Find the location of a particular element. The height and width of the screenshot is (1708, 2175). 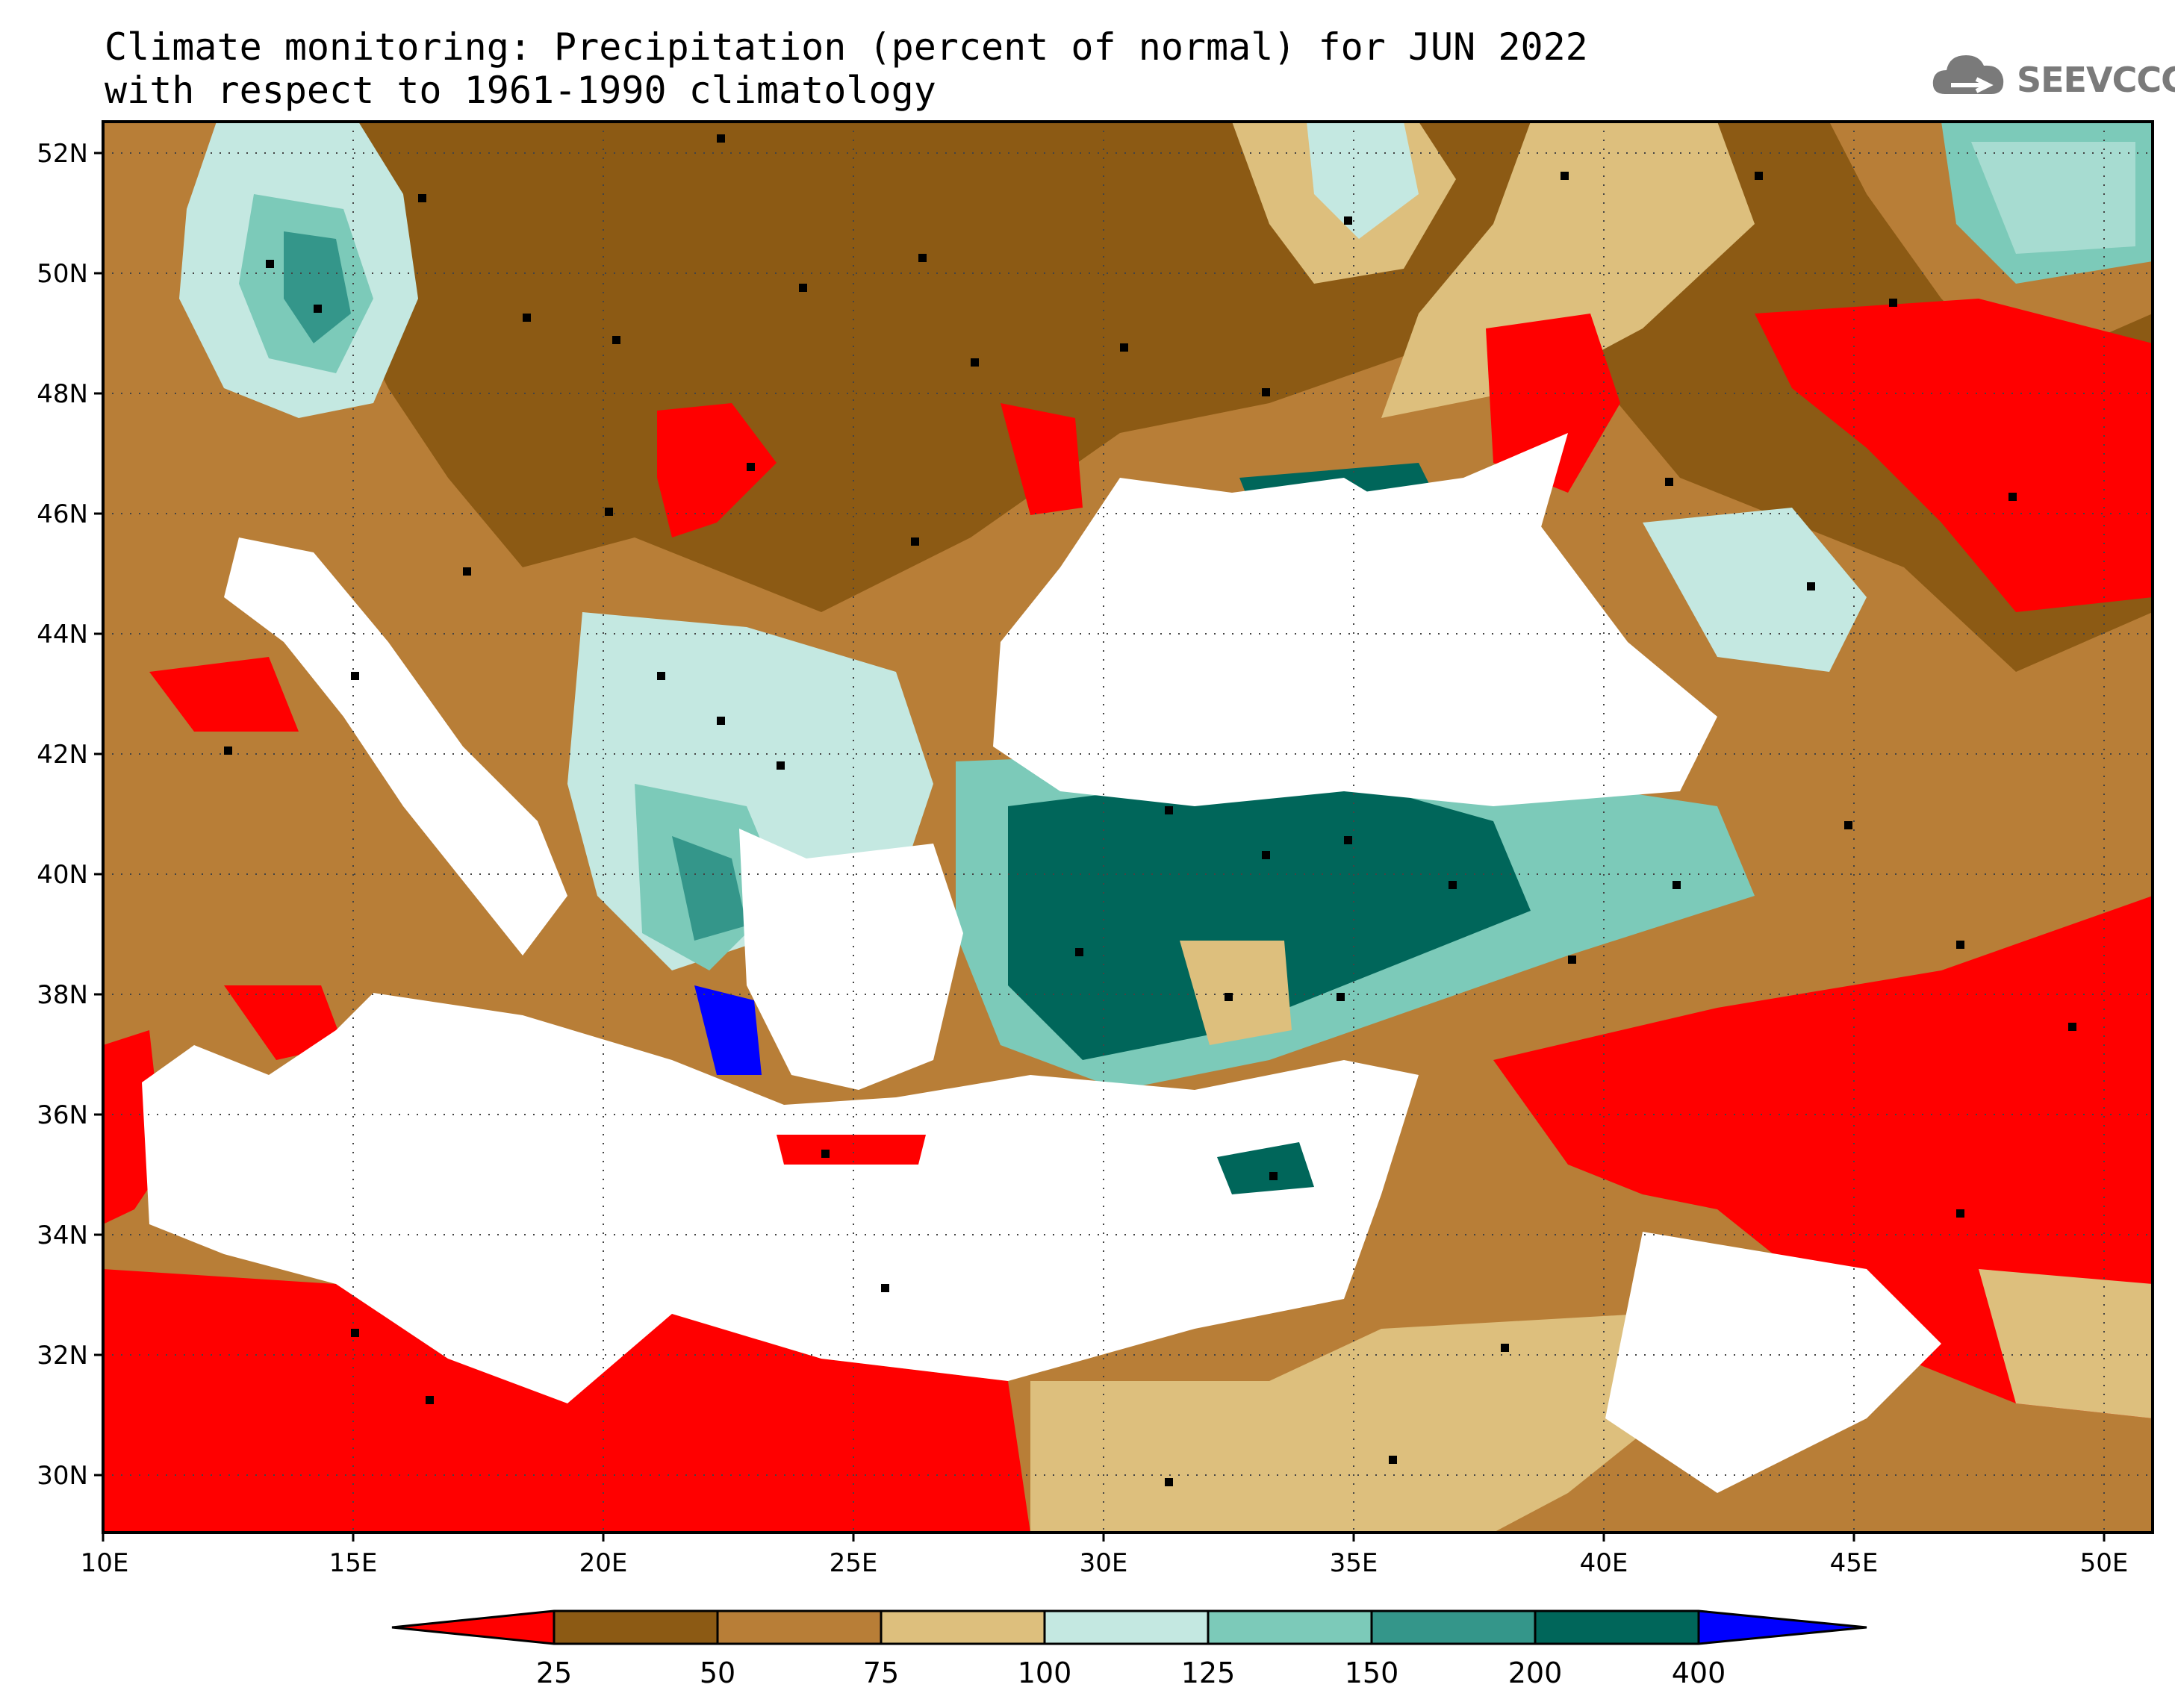

cloud-icon is located at coordinates (1968, 74).